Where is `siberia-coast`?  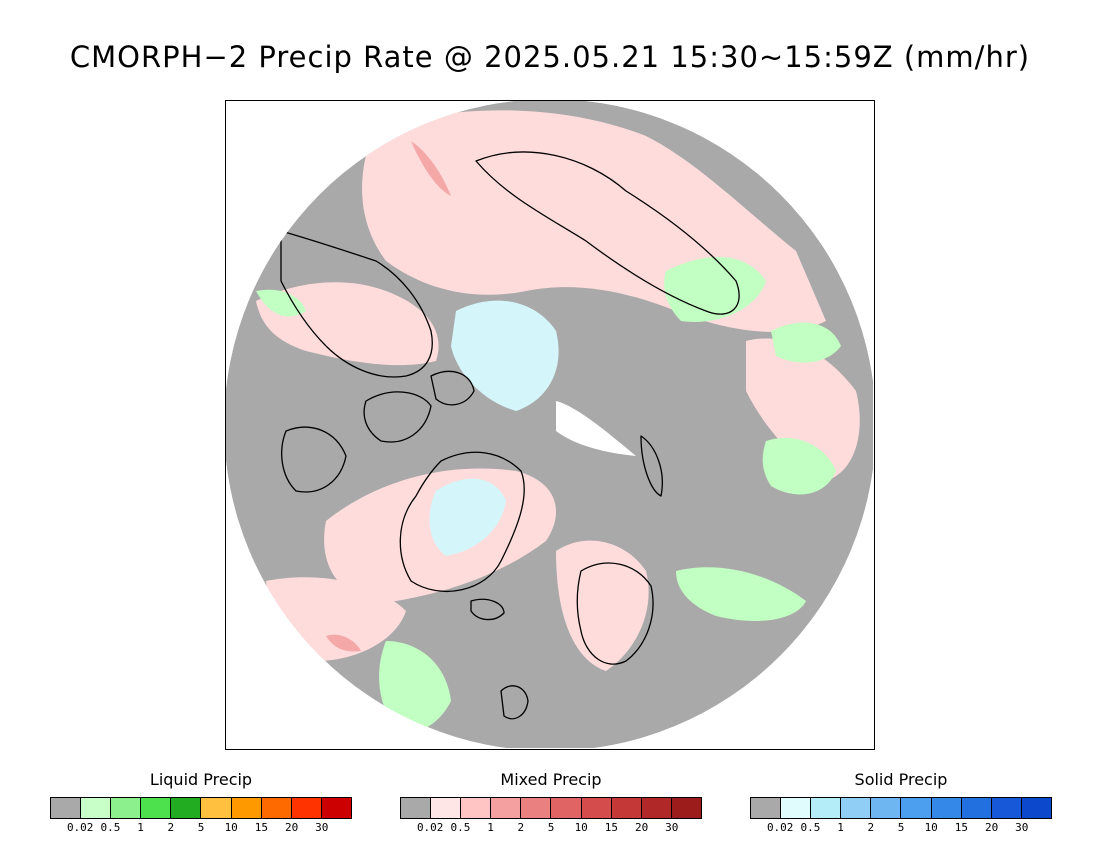 siberia-coast is located at coordinates (607, 233).